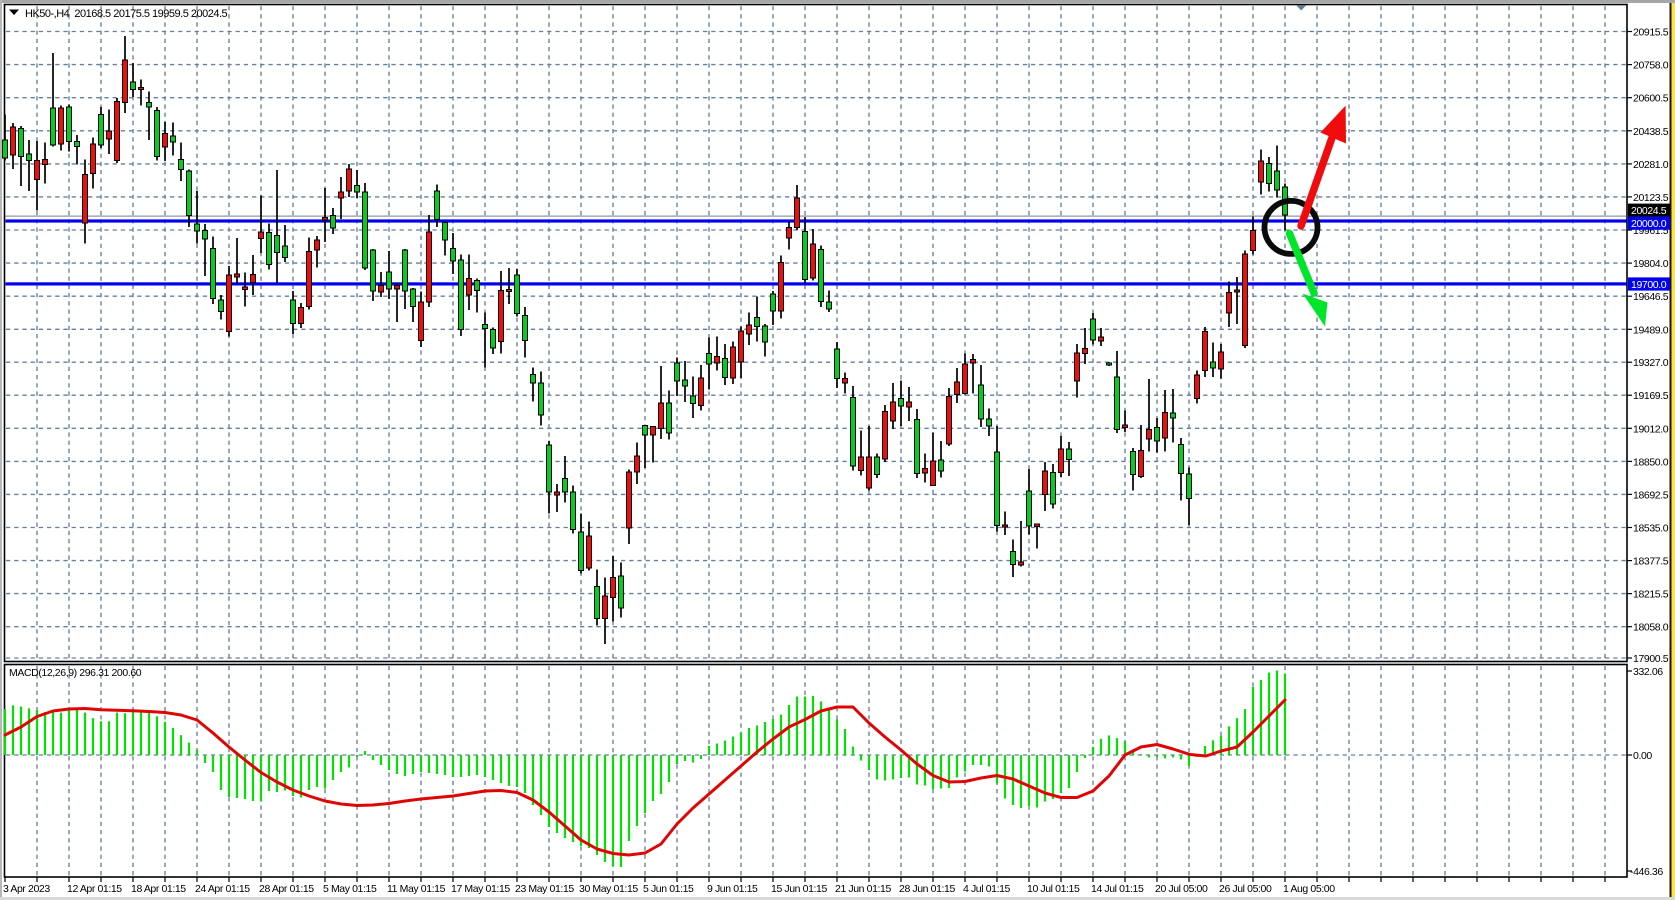 This screenshot has height=900, width=1675. Describe the element at coordinates (1651, 363) in the screenshot. I see `svg-text: 19327.0` at that location.